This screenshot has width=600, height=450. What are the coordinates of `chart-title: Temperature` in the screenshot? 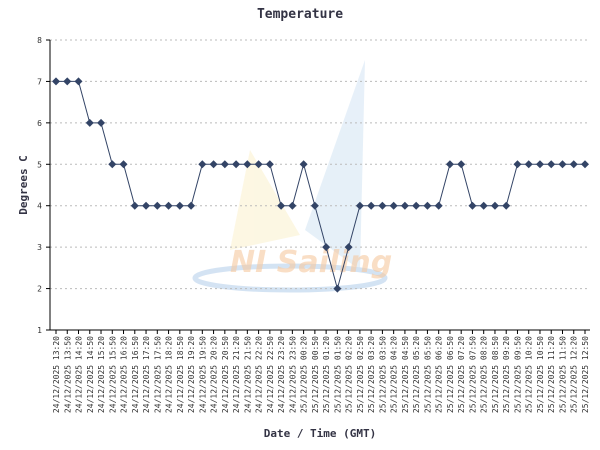 It's located at (300, 14).